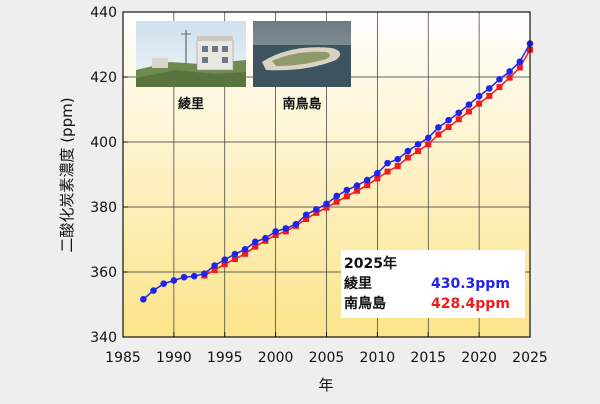 This screenshot has height=404, width=600. What do you see at coordinates (302, 54) in the screenshot?
I see `photo-minamitorishima` at bounding box center [302, 54].